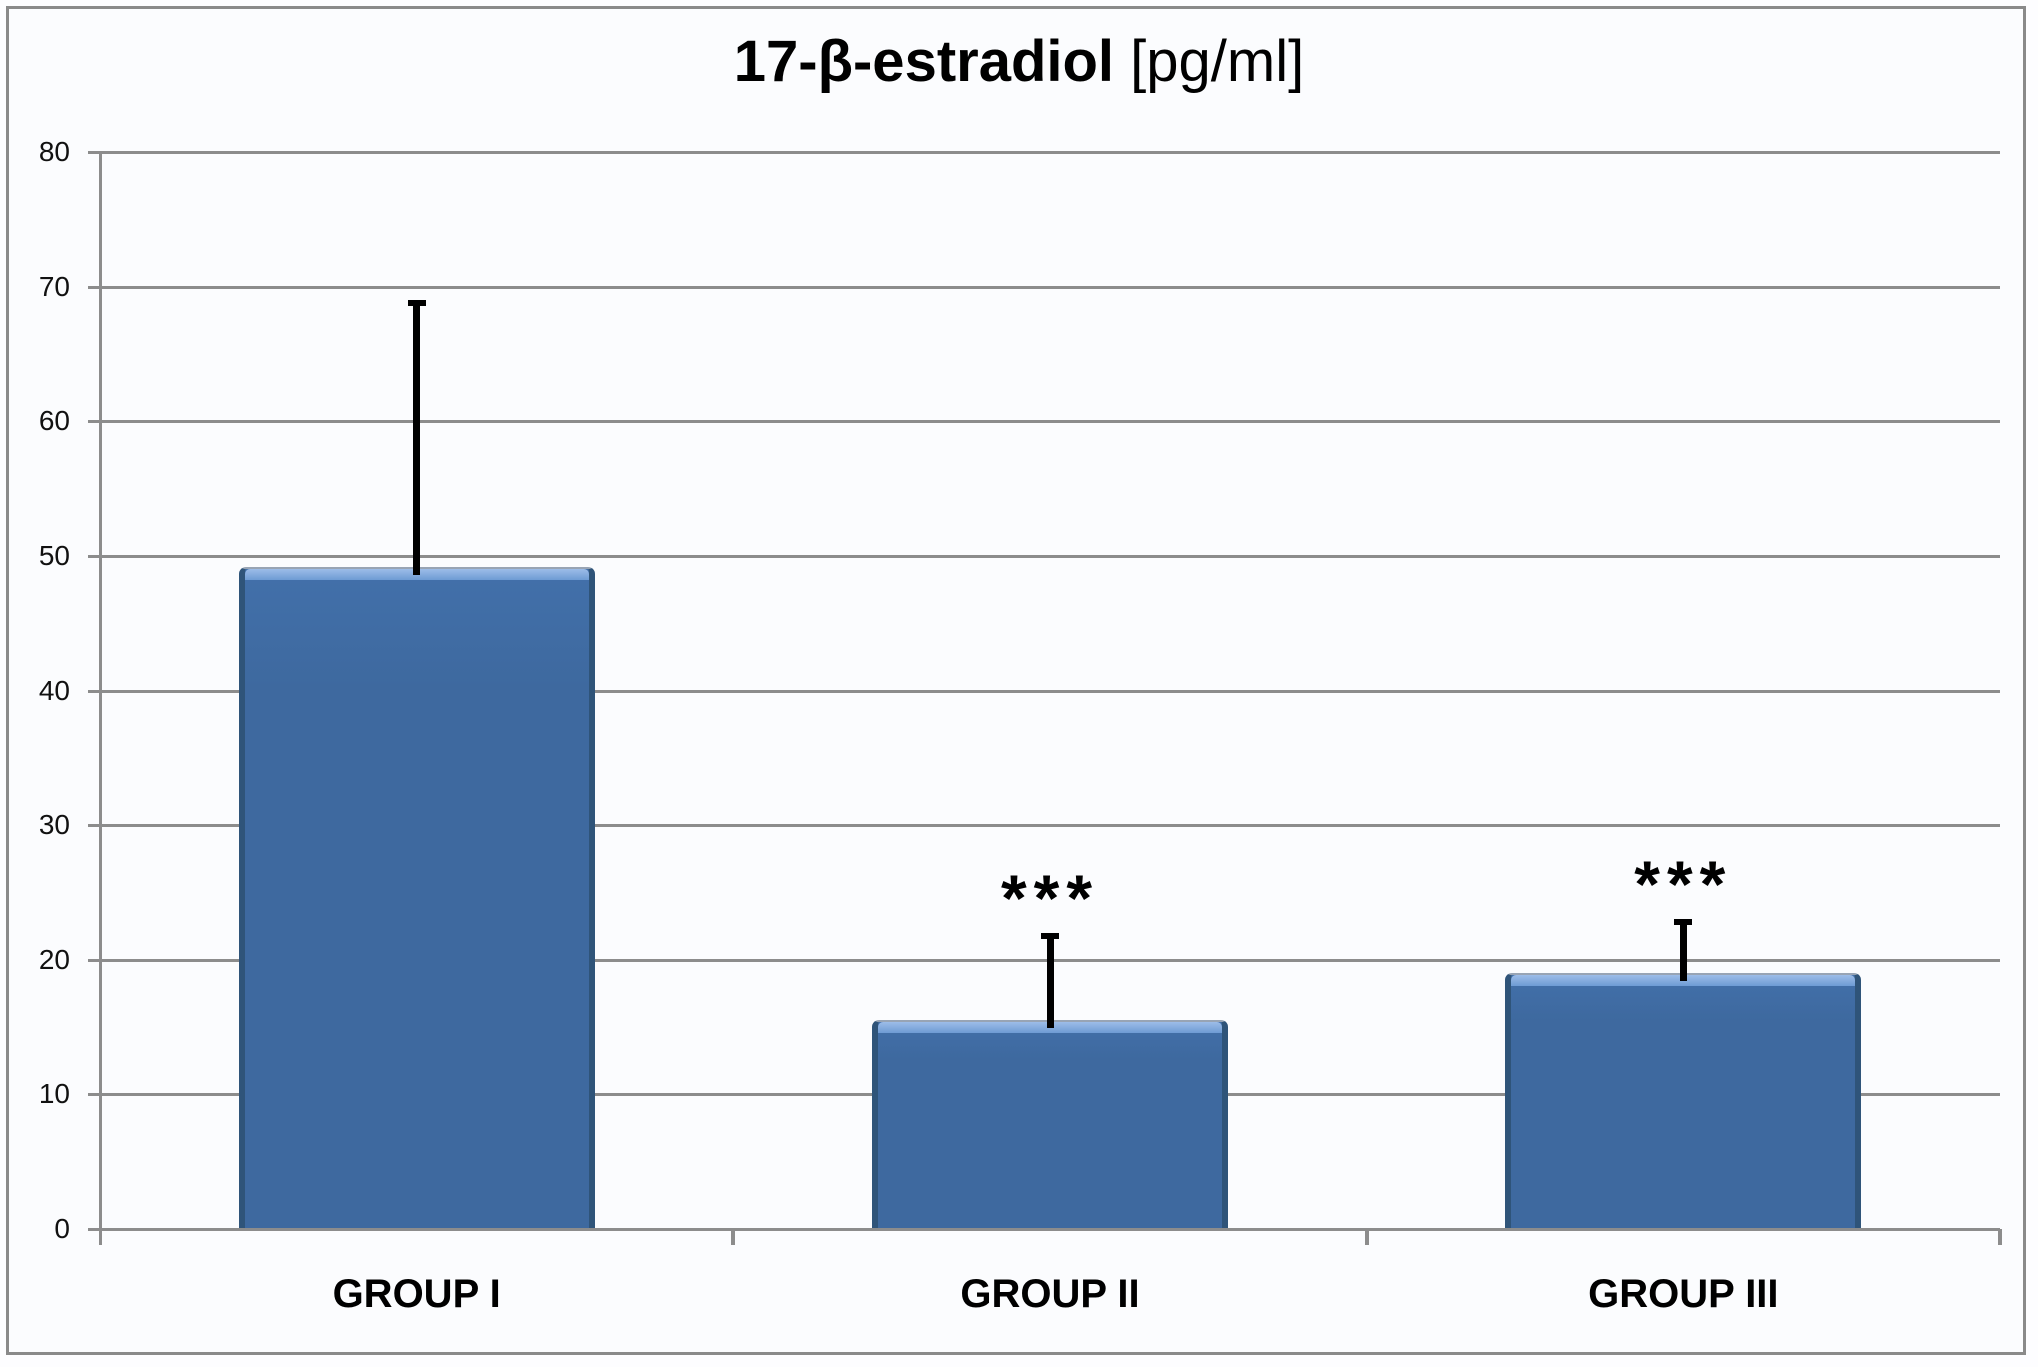  What do you see at coordinates (54, 690) in the screenshot?
I see `y-axis-tick-label: 40` at bounding box center [54, 690].